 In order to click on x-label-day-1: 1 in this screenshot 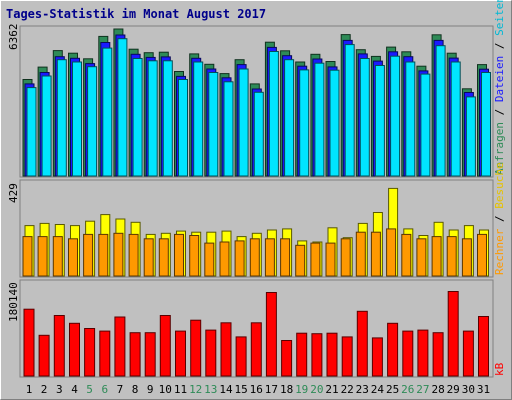, I will do `click(29, 389)`.